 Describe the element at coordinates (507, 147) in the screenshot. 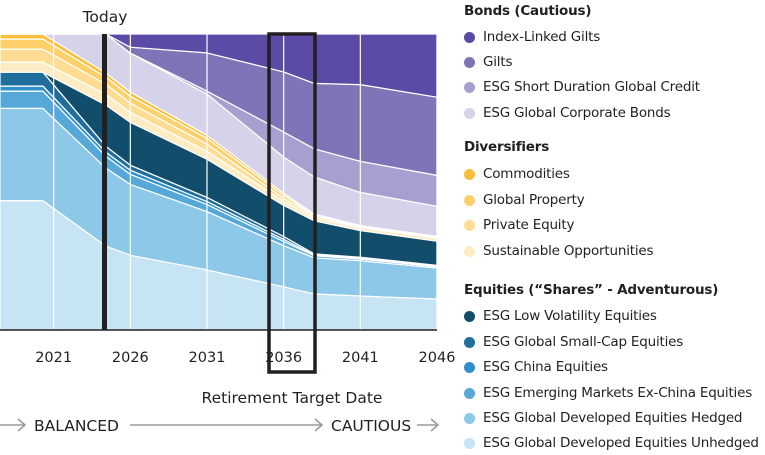

I see `legend-group-title: Diversifiers` at that location.